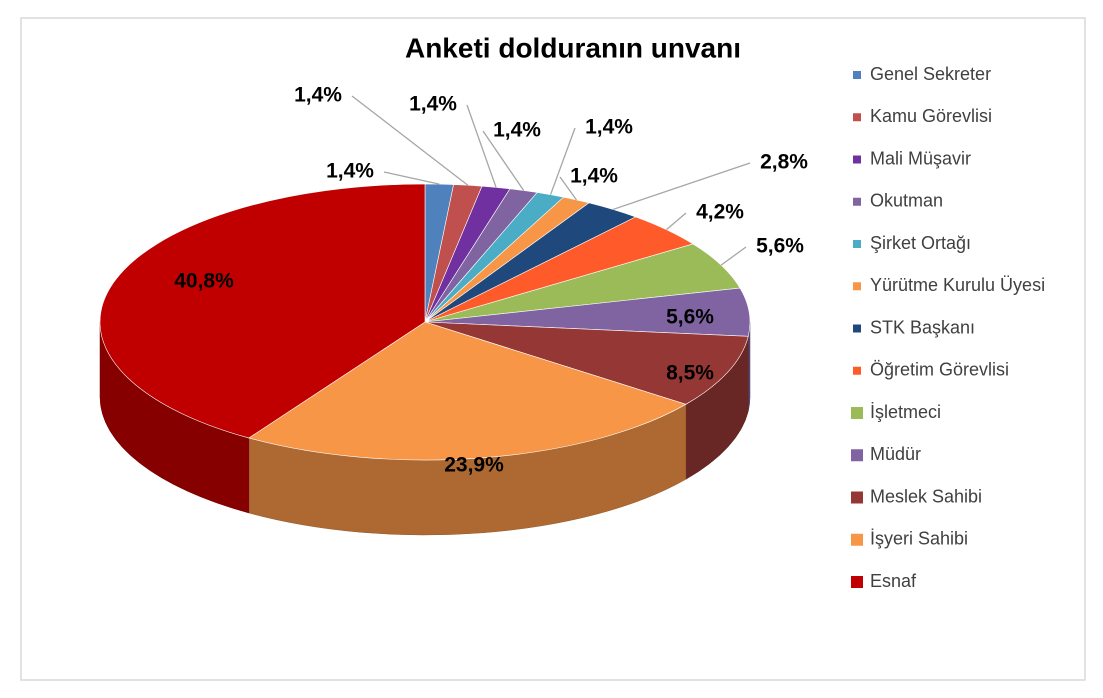 The width and height of the screenshot is (1103, 698). I want to click on legend-label: Genel Sekreter, so click(930, 74).